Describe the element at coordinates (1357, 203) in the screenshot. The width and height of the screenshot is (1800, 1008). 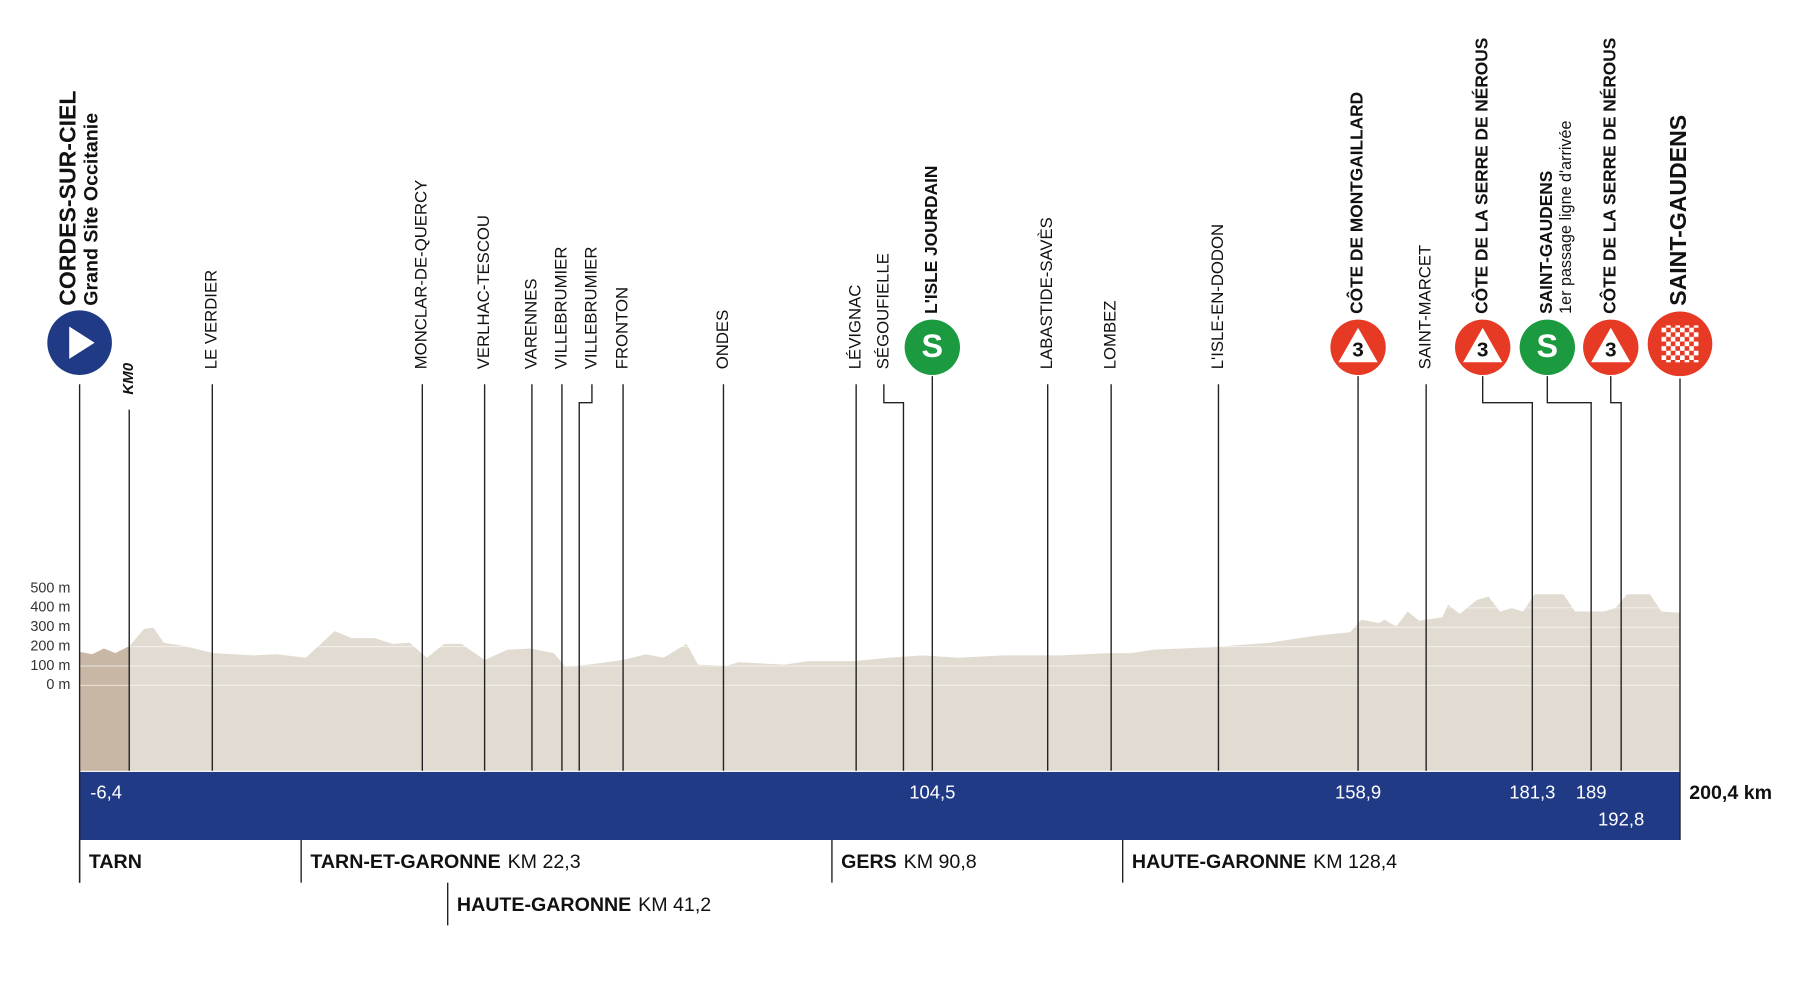
I see `place-name: CÔTE DE MONTGAILLARD` at that location.